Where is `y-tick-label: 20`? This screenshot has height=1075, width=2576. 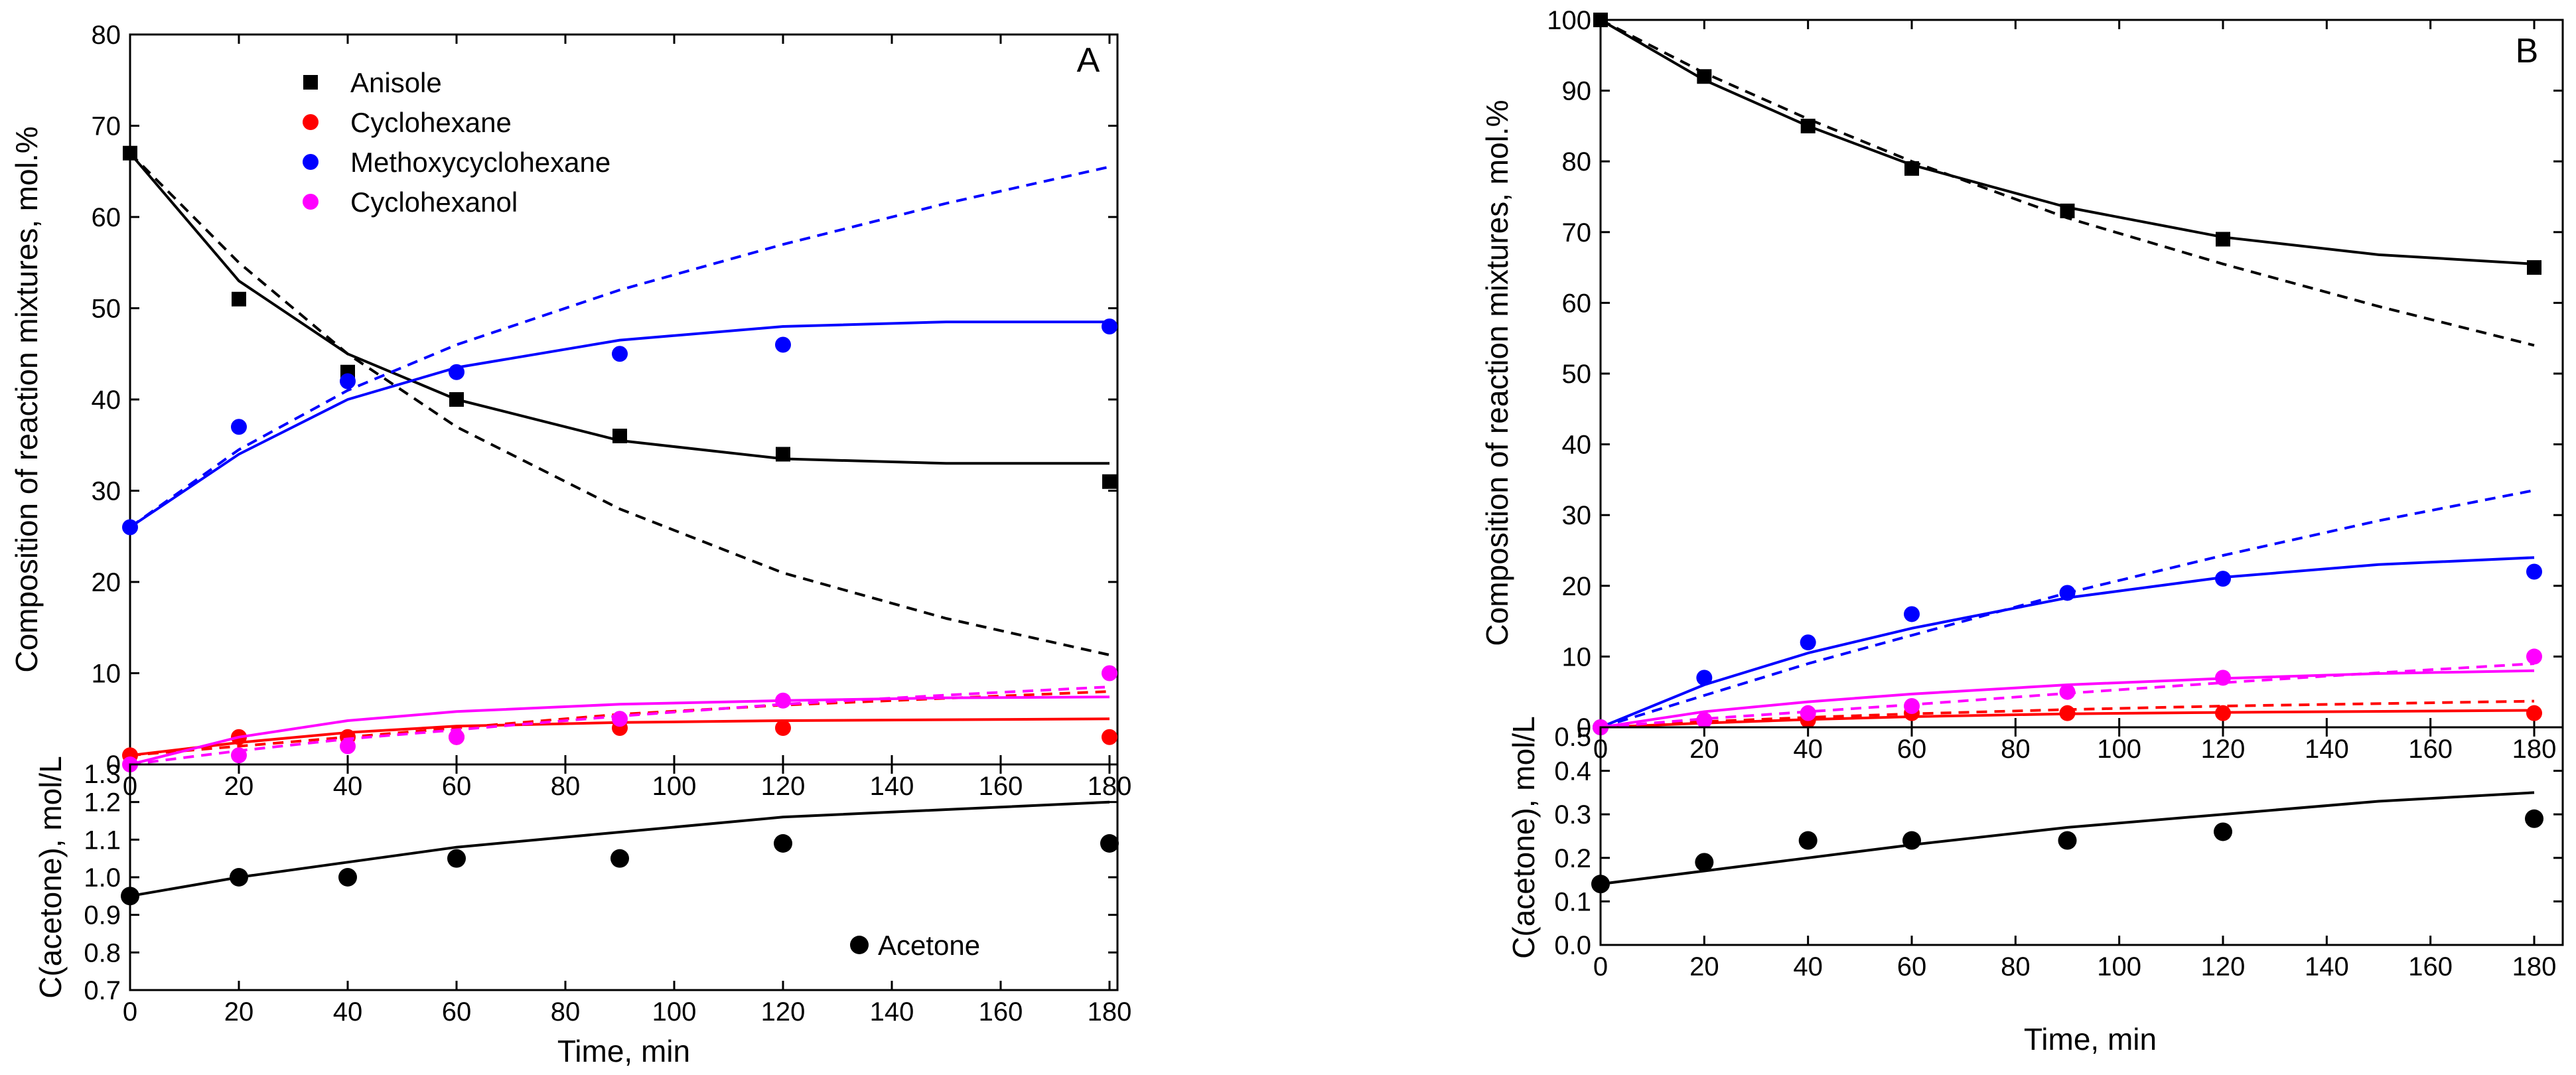
y-tick-label: 20 is located at coordinates (1577, 586).